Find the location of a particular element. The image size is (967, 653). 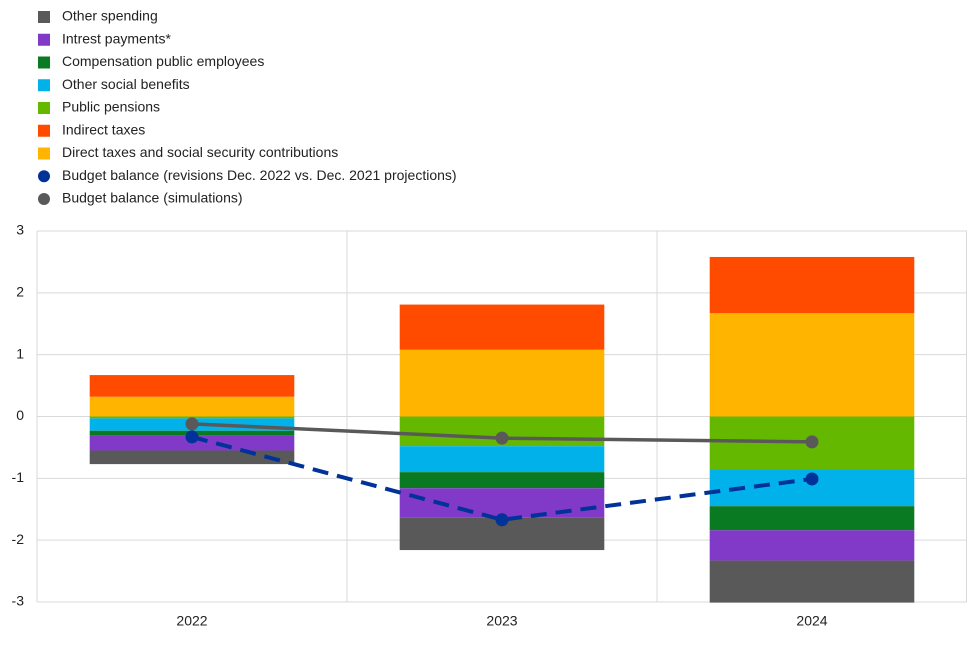

legend-label: Compensation public employees is located at coordinates (163, 61).